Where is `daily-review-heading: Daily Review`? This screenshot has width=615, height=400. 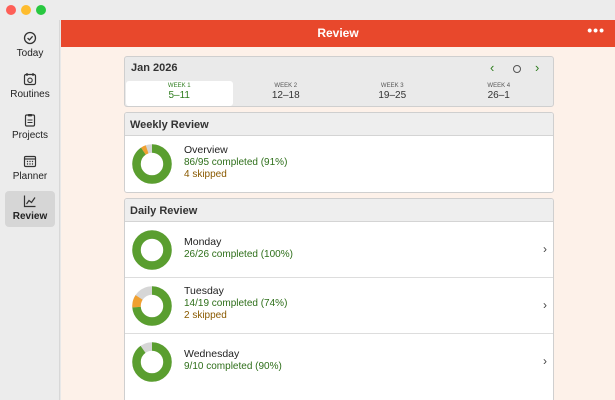 daily-review-heading: Daily Review is located at coordinates (339, 210).